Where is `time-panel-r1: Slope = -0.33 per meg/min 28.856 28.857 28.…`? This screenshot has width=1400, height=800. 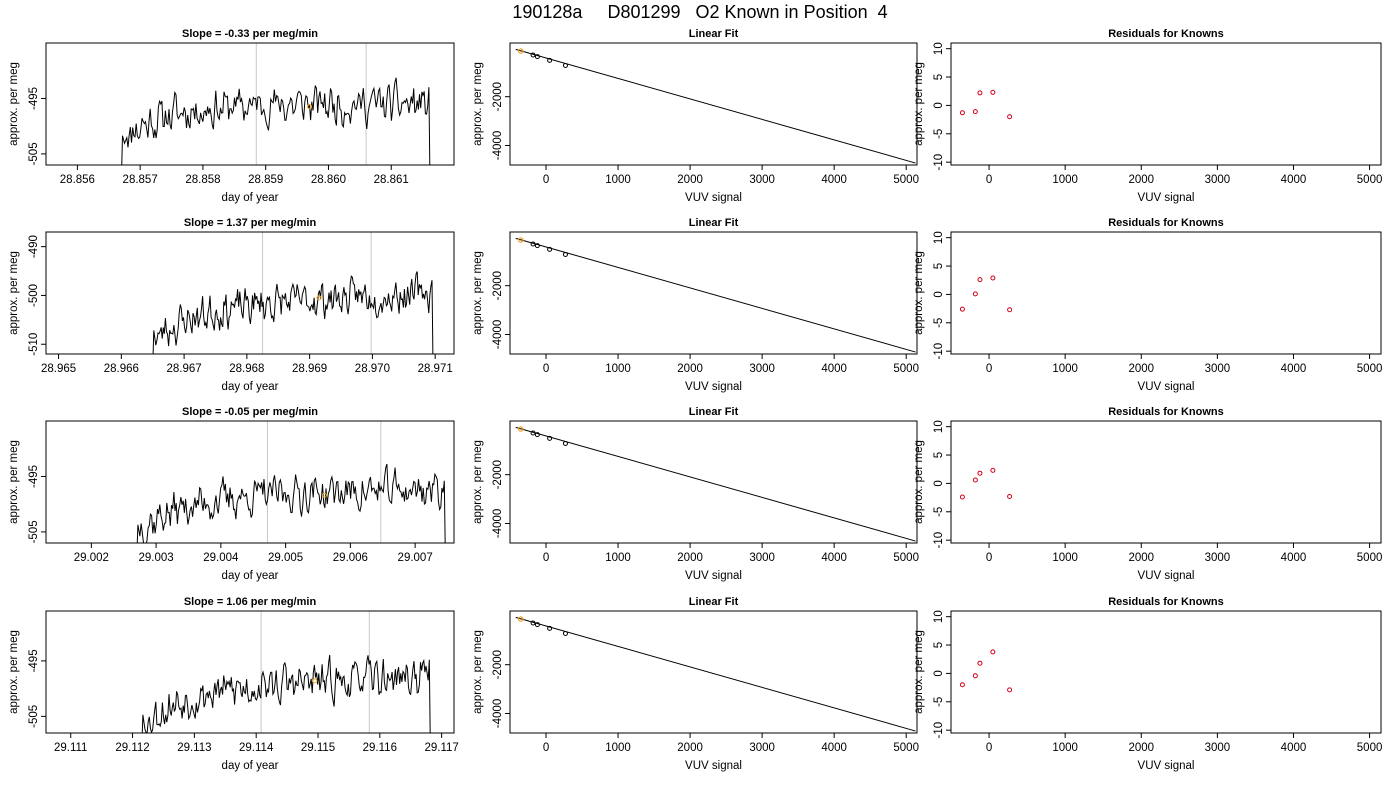
time-panel-r1: Slope = -0.33 per meg/min 28.856 28.857 28.… is located at coordinates (231, 116).